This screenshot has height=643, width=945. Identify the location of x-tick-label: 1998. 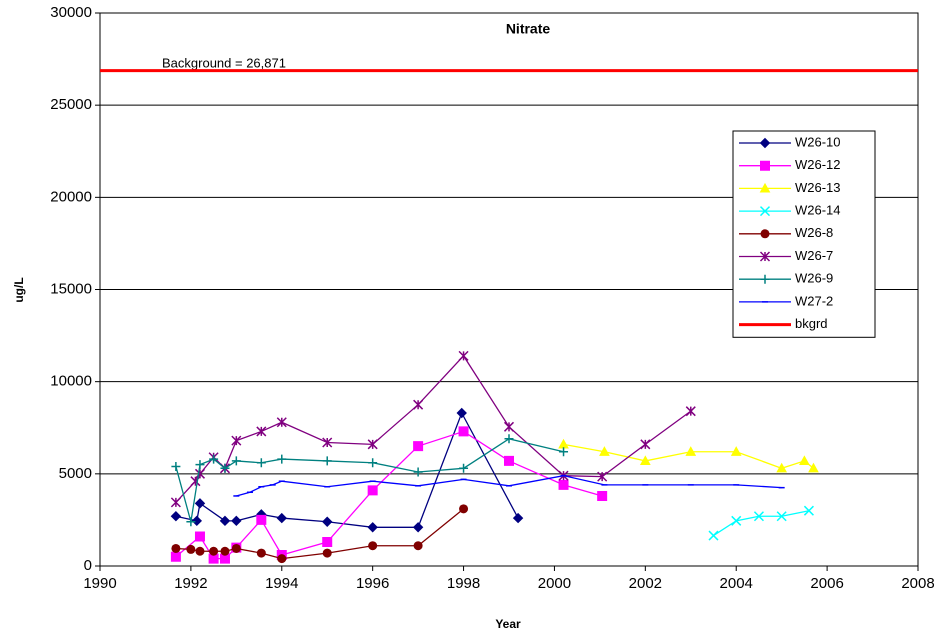
(463, 583).